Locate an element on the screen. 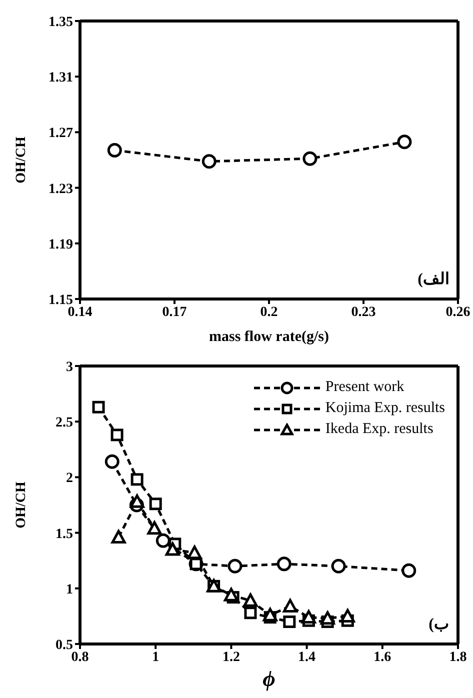 The width and height of the screenshot is (473, 698). x-tick-label: 1.4 is located at coordinates (307, 657).